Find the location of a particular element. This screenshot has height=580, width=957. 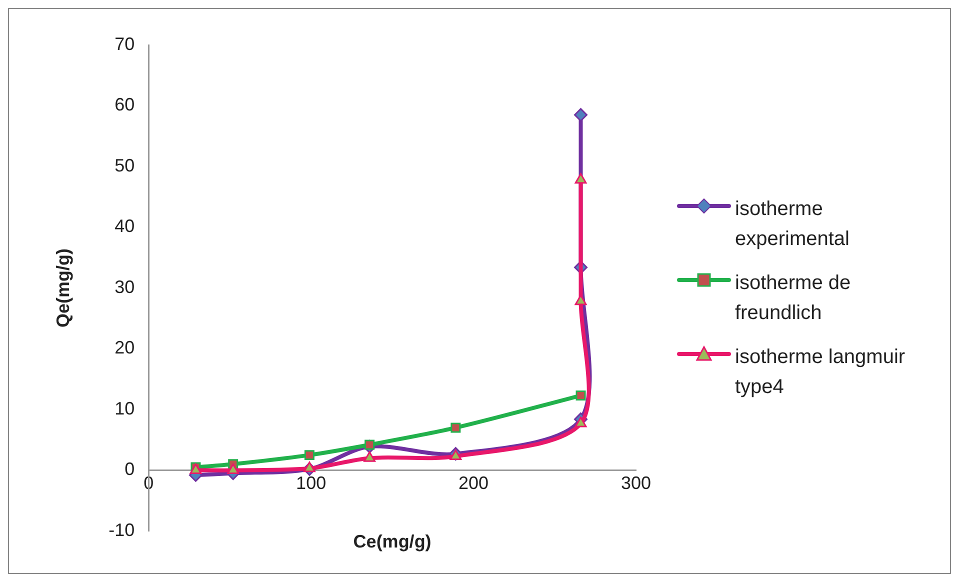

y-tick-label: -10 is located at coordinates (121, 530).